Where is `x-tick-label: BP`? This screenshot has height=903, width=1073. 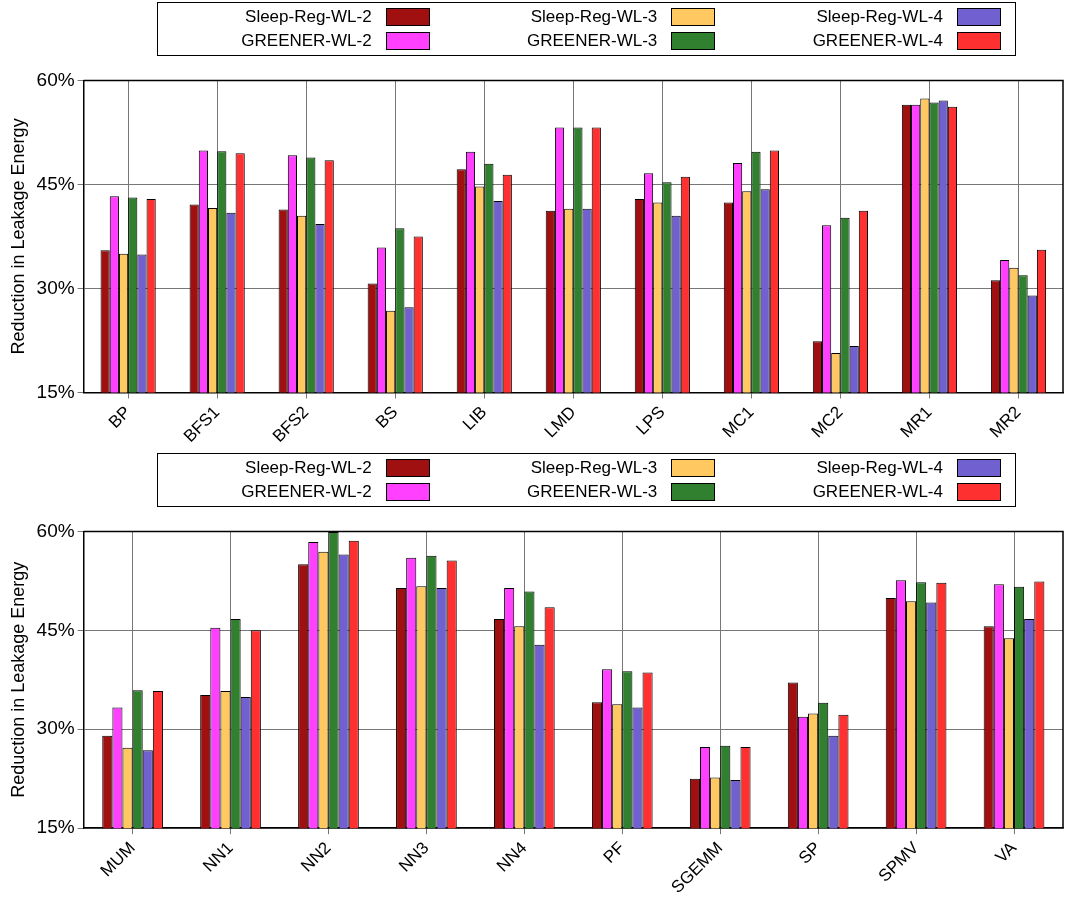 x-tick-label: BP is located at coordinates (119, 417).